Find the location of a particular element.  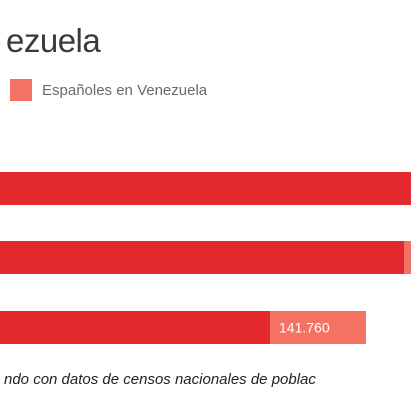

bar-value-label: 141.760 is located at coordinates (304, 328).